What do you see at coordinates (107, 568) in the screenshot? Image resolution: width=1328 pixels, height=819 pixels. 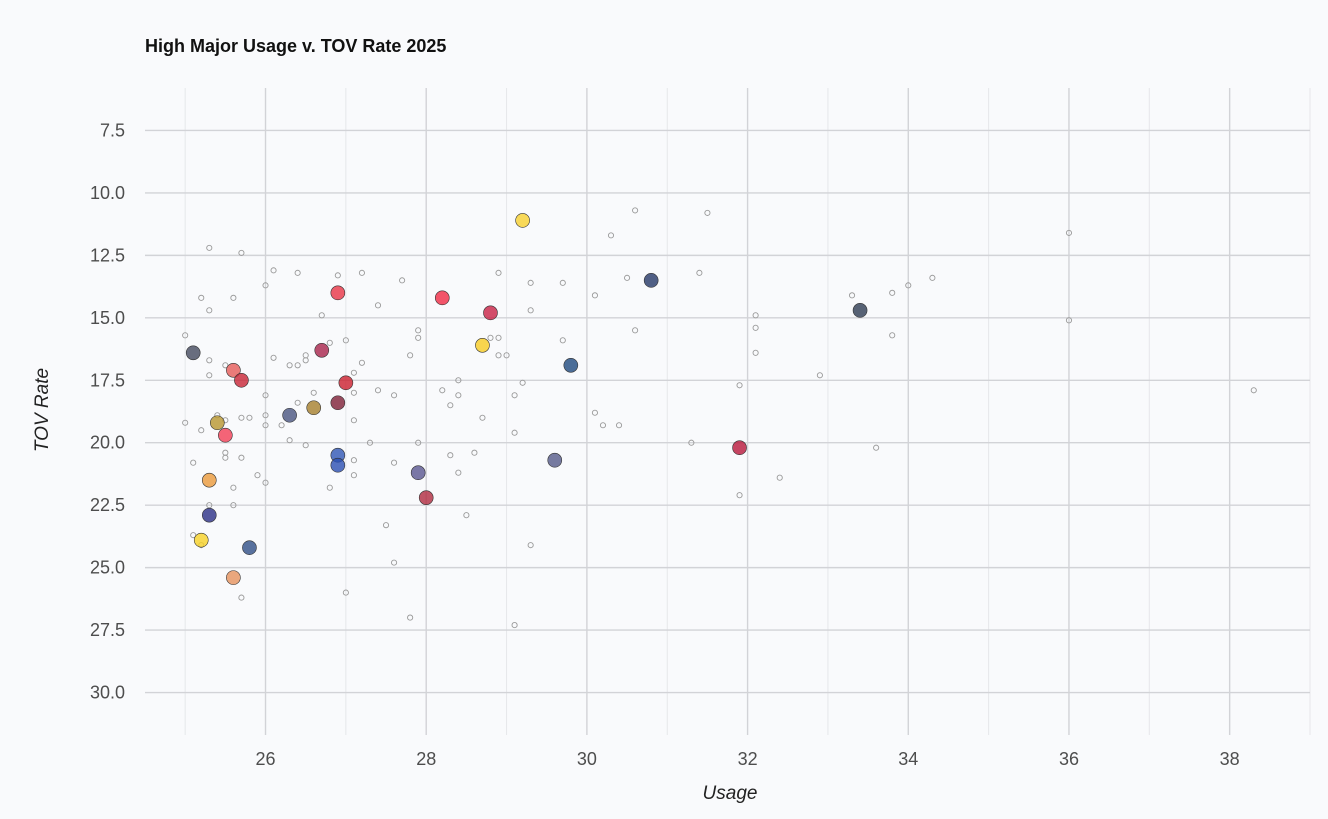 I see `y-tick-label: 25.0` at bounding box center [107, 568].